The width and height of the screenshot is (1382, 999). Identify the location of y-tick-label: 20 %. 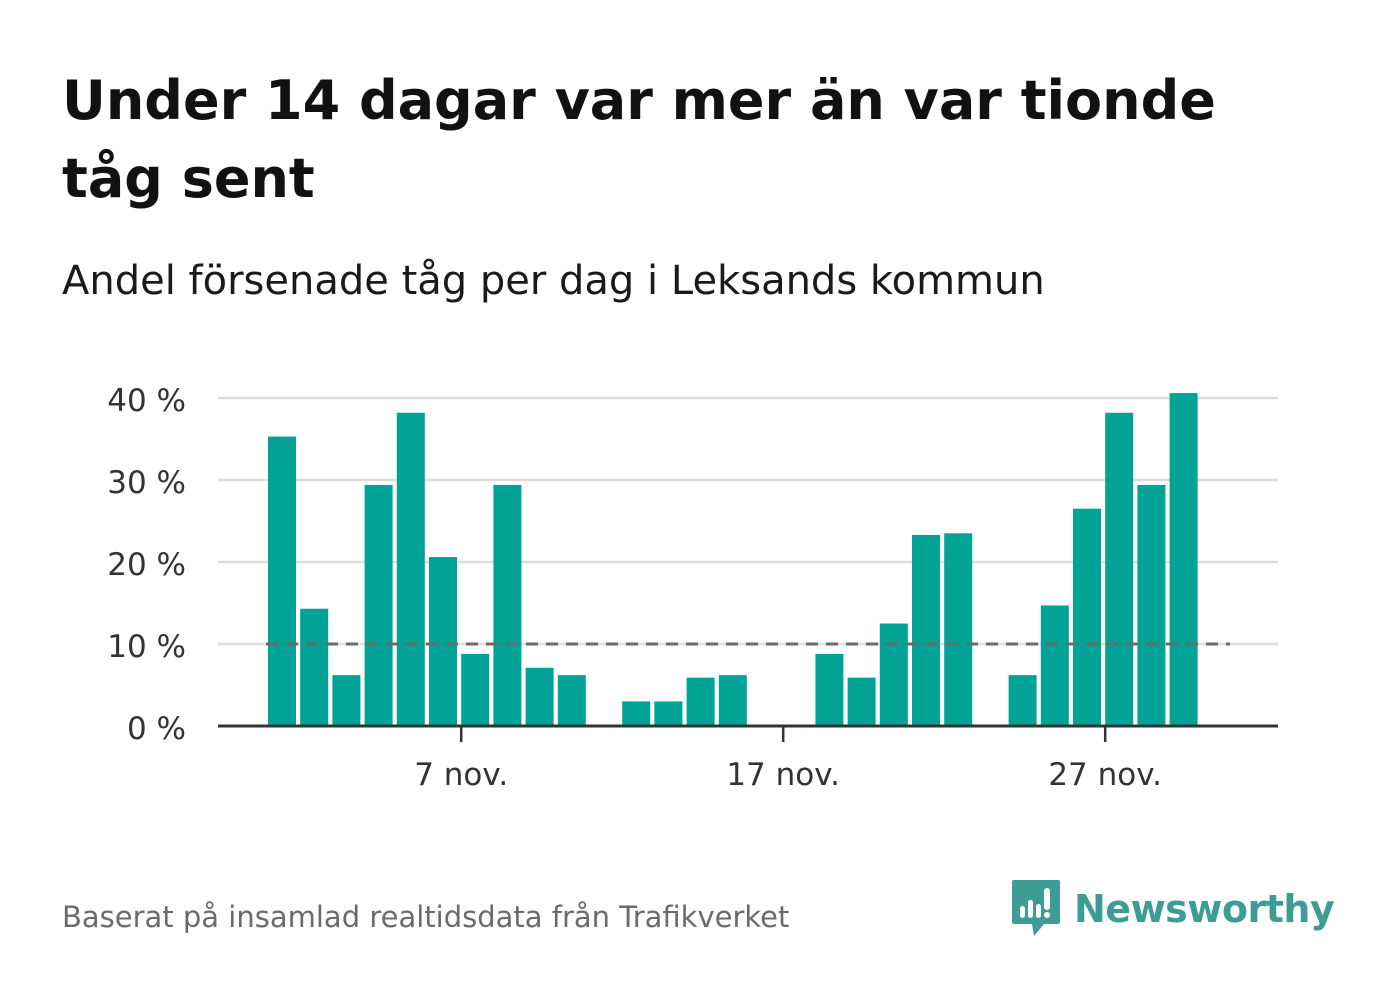
(146, 565).